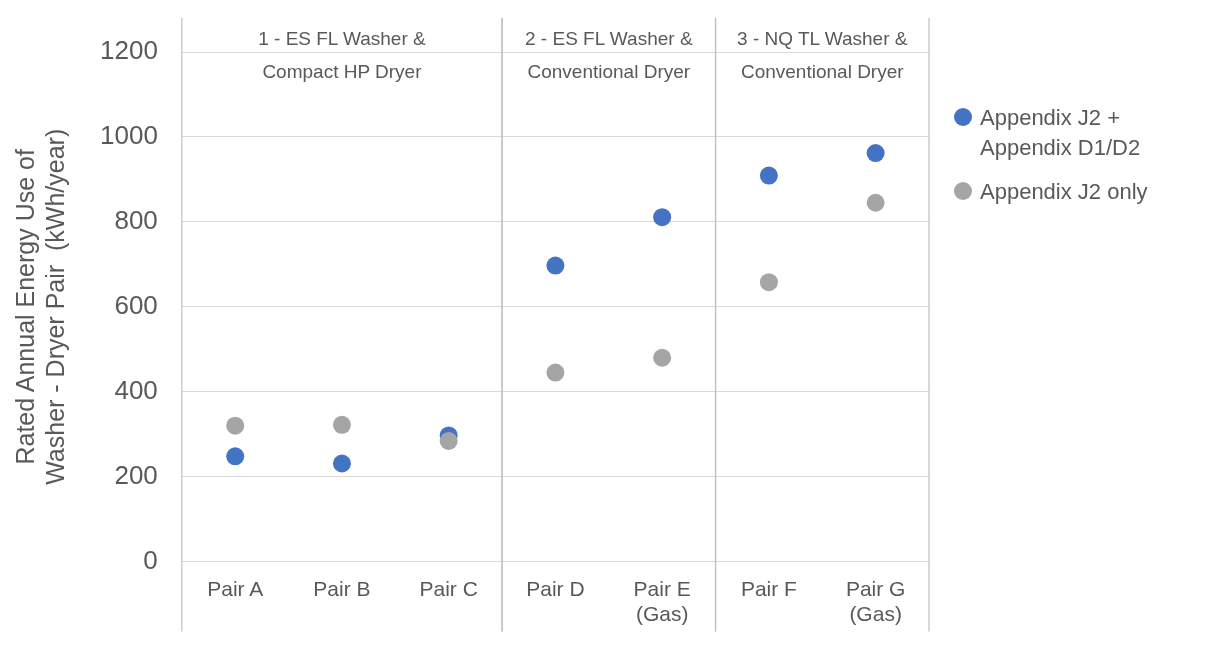 This screenshot has height=652, width=1223. I want to click on x-tick-label: Pair E (Gas), so click(662, 601).